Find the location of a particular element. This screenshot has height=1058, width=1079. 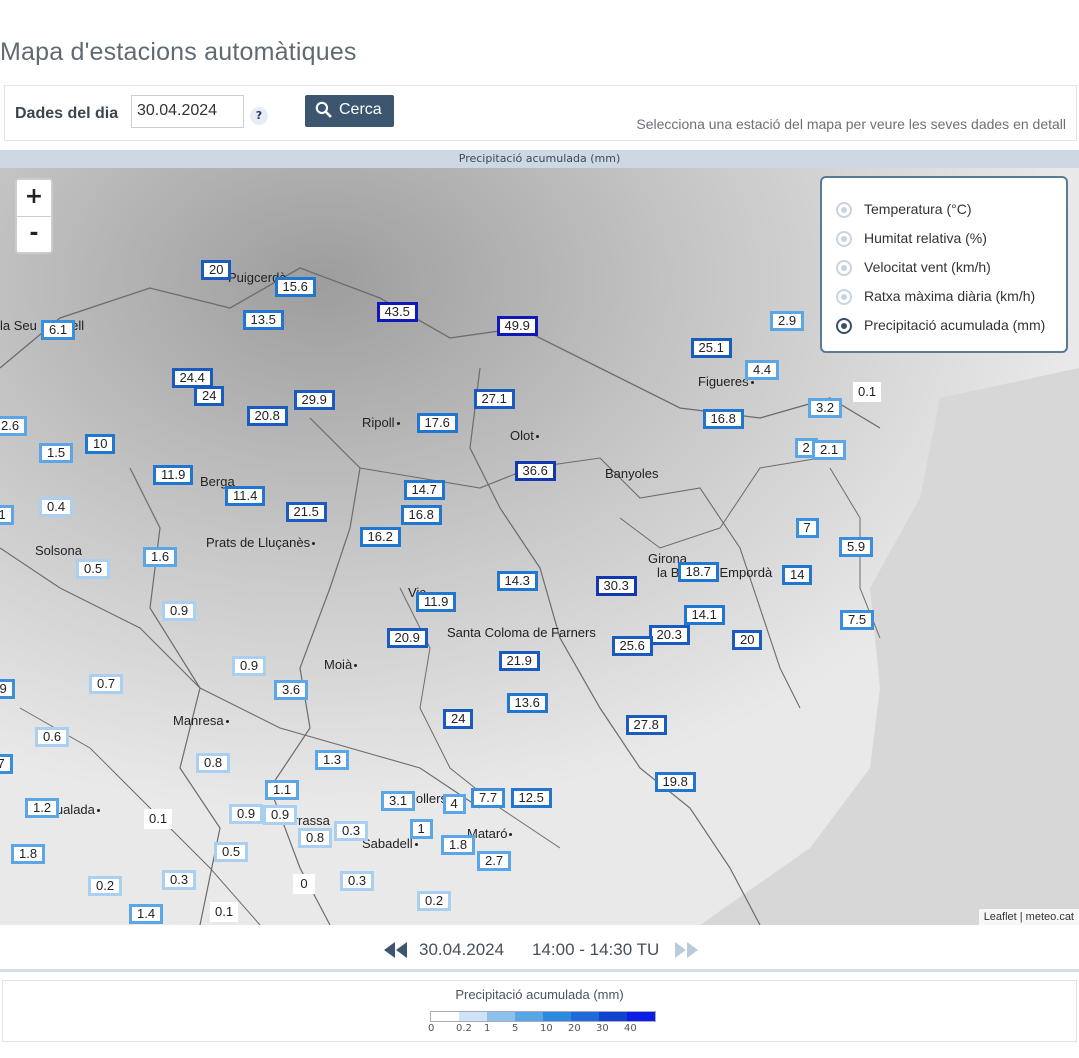

station-marker: 1.2 is located at coordinates (42, 808).